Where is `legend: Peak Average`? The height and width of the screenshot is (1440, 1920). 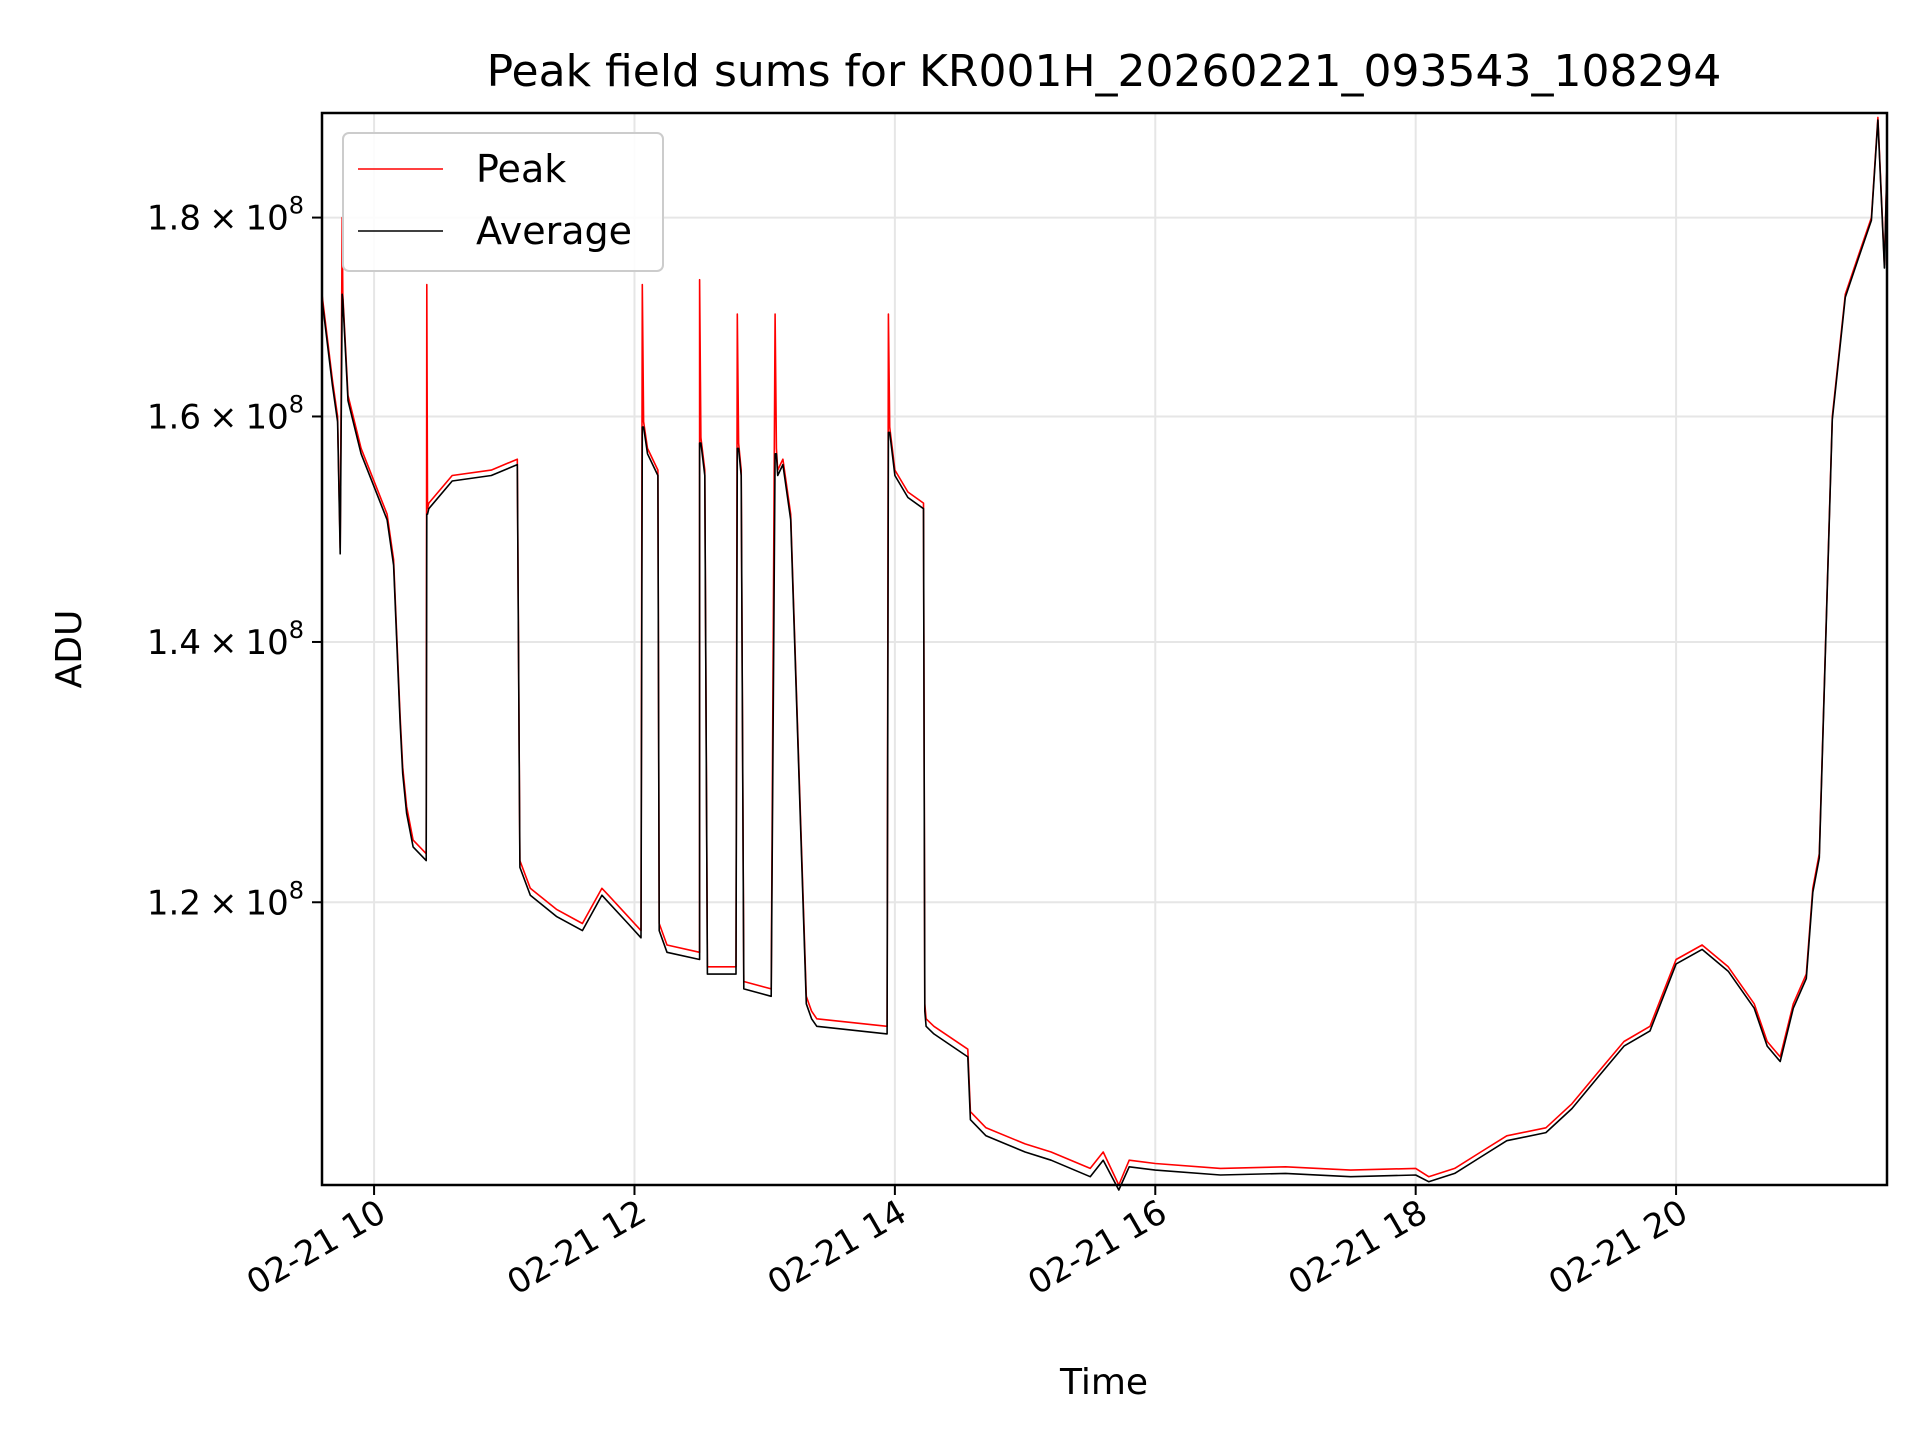
legend: Peak Average is located at coordinates (503, 202).